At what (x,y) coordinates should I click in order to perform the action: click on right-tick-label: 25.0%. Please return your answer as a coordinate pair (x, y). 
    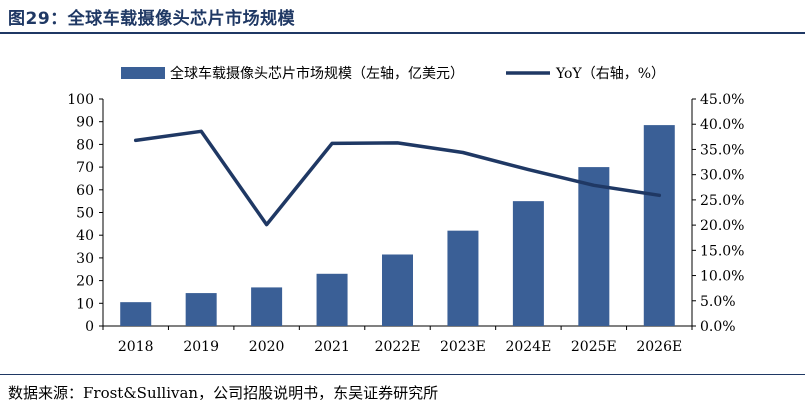
    Looking at the image, I should click on (722, 201).